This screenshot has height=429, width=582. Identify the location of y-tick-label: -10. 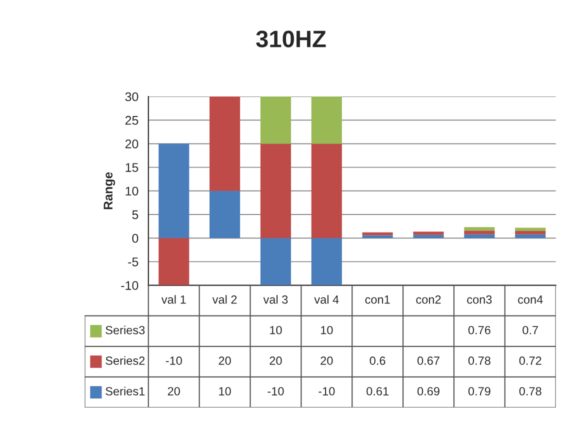
(129, 285).